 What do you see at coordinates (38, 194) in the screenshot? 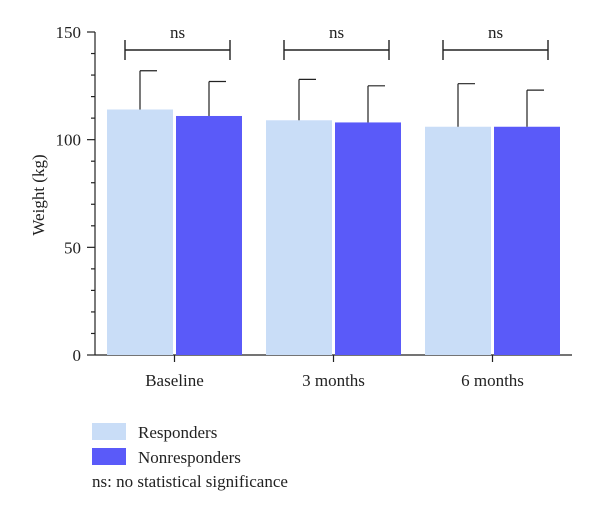
I see `y-axis-label: Weight (kg)` at bounding box center [38, 194].